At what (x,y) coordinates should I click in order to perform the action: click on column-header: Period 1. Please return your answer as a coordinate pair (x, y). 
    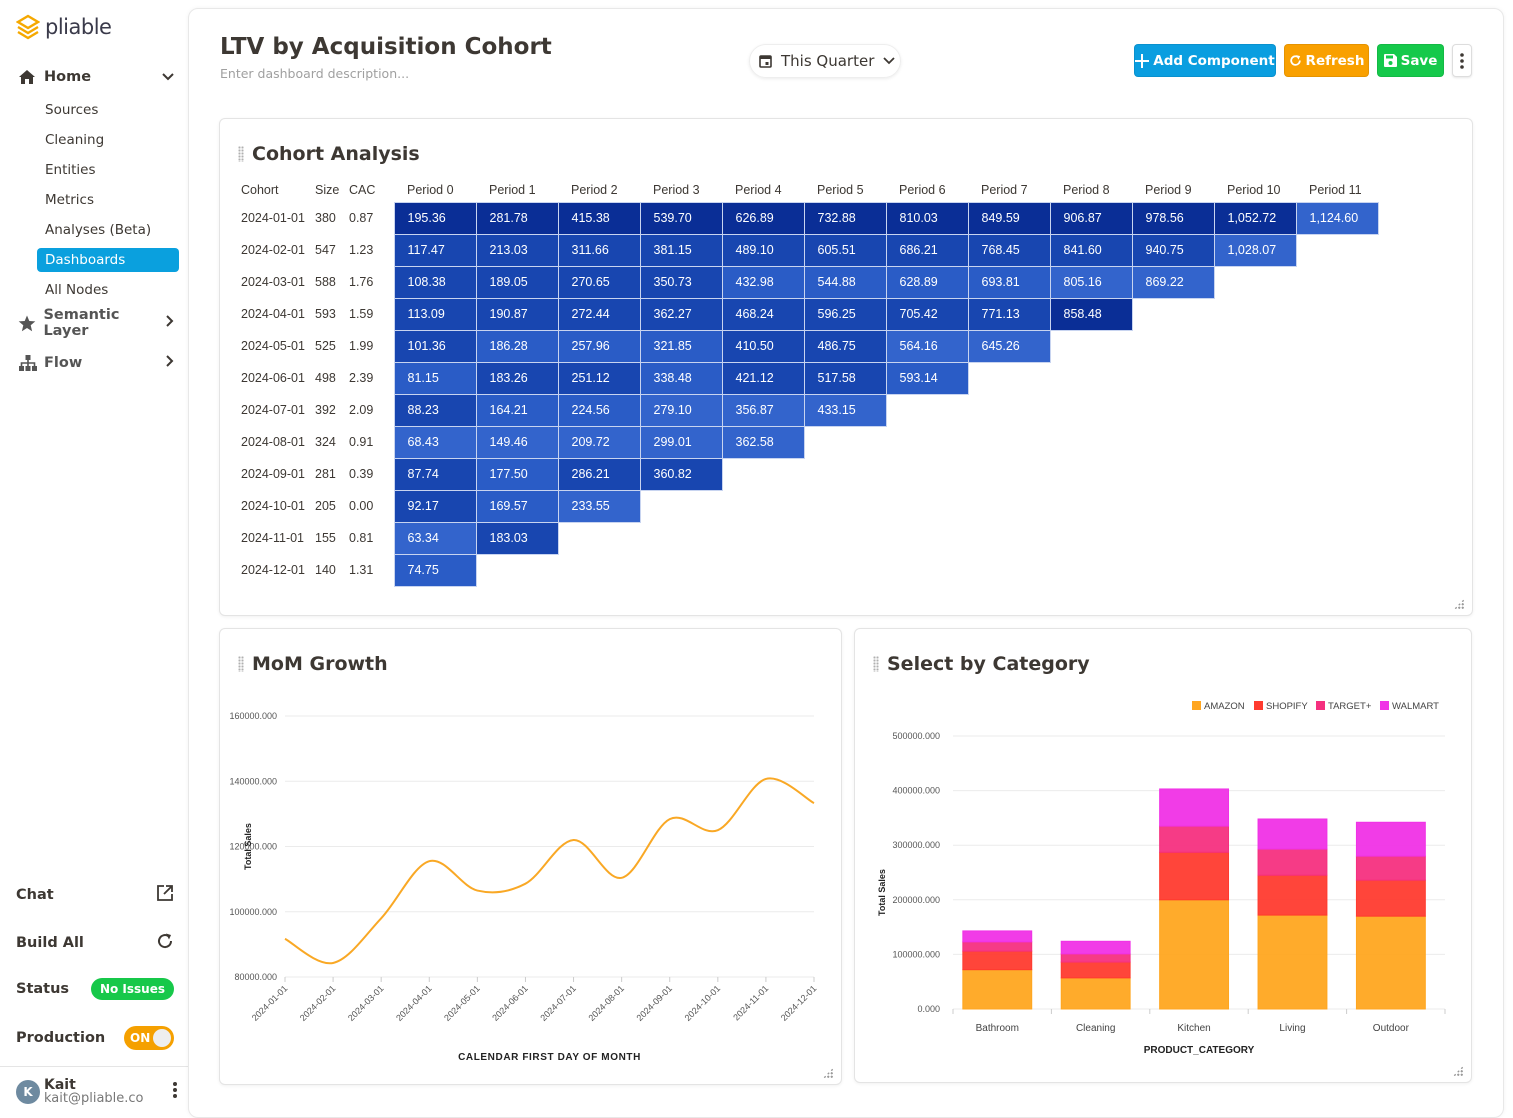
    Looking at the image, I should click on (512, 189).